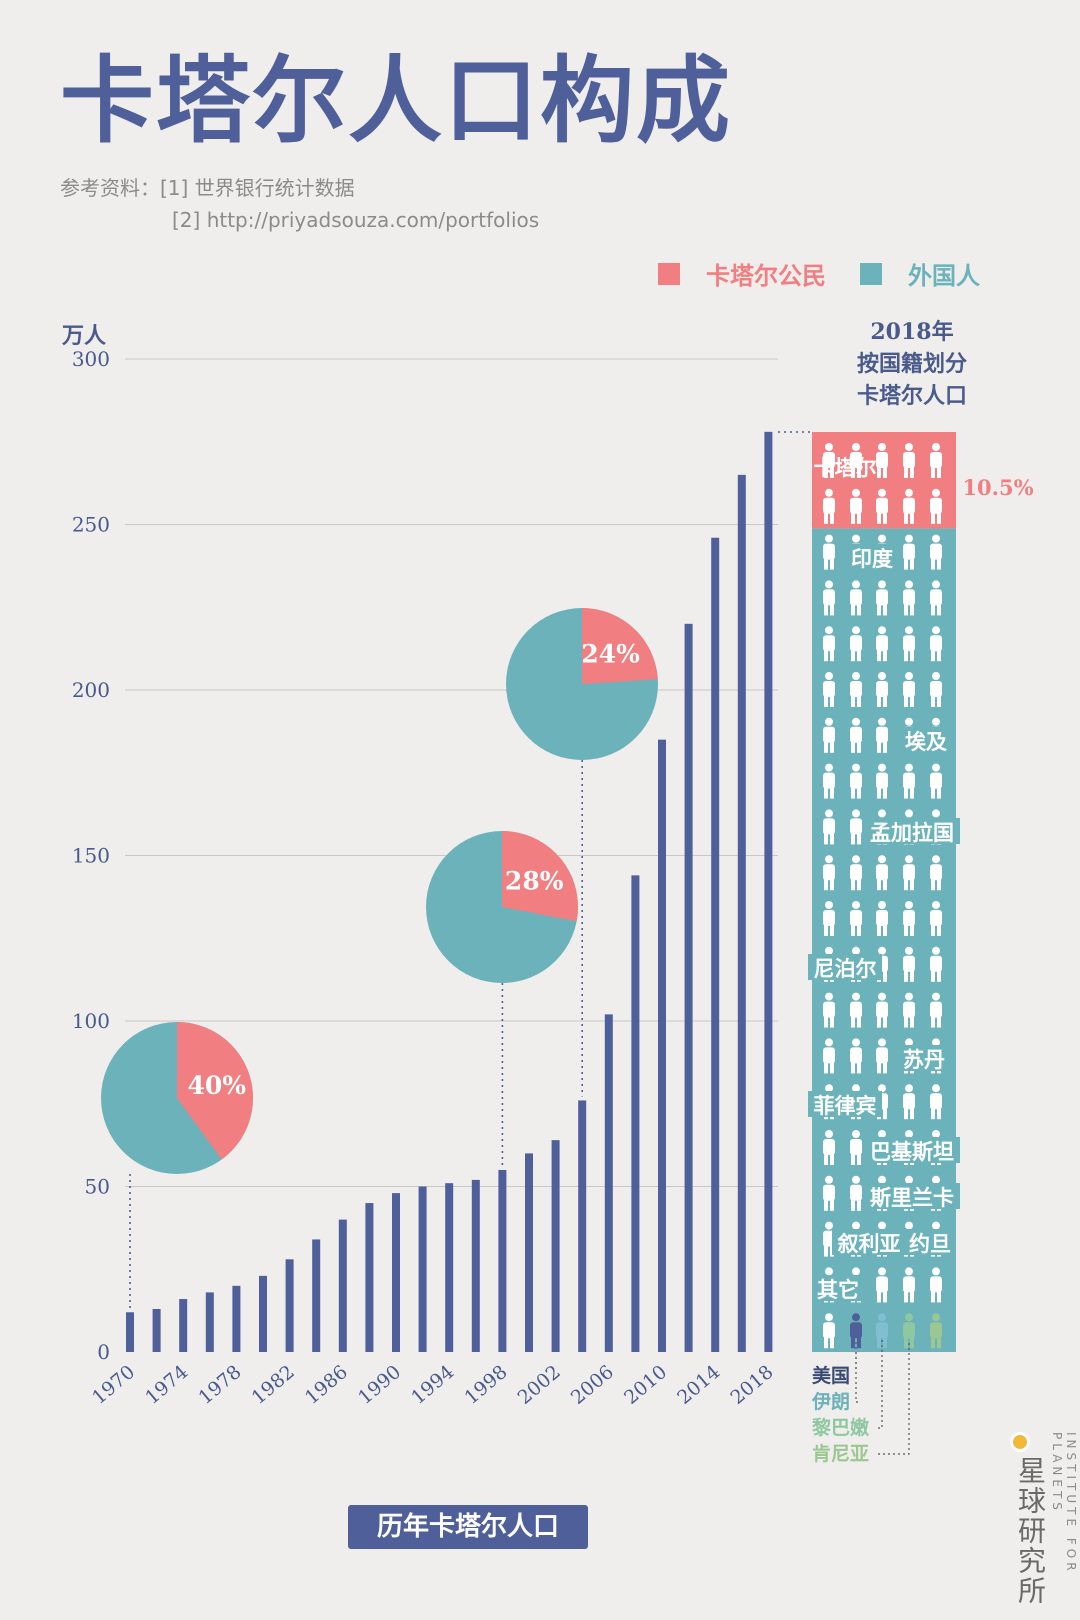  What do you see at coordinates (841, 1427) in the screenshot?
I see `mini-legend-label: 黎巴嫩` at bounding box center [841, 1427].